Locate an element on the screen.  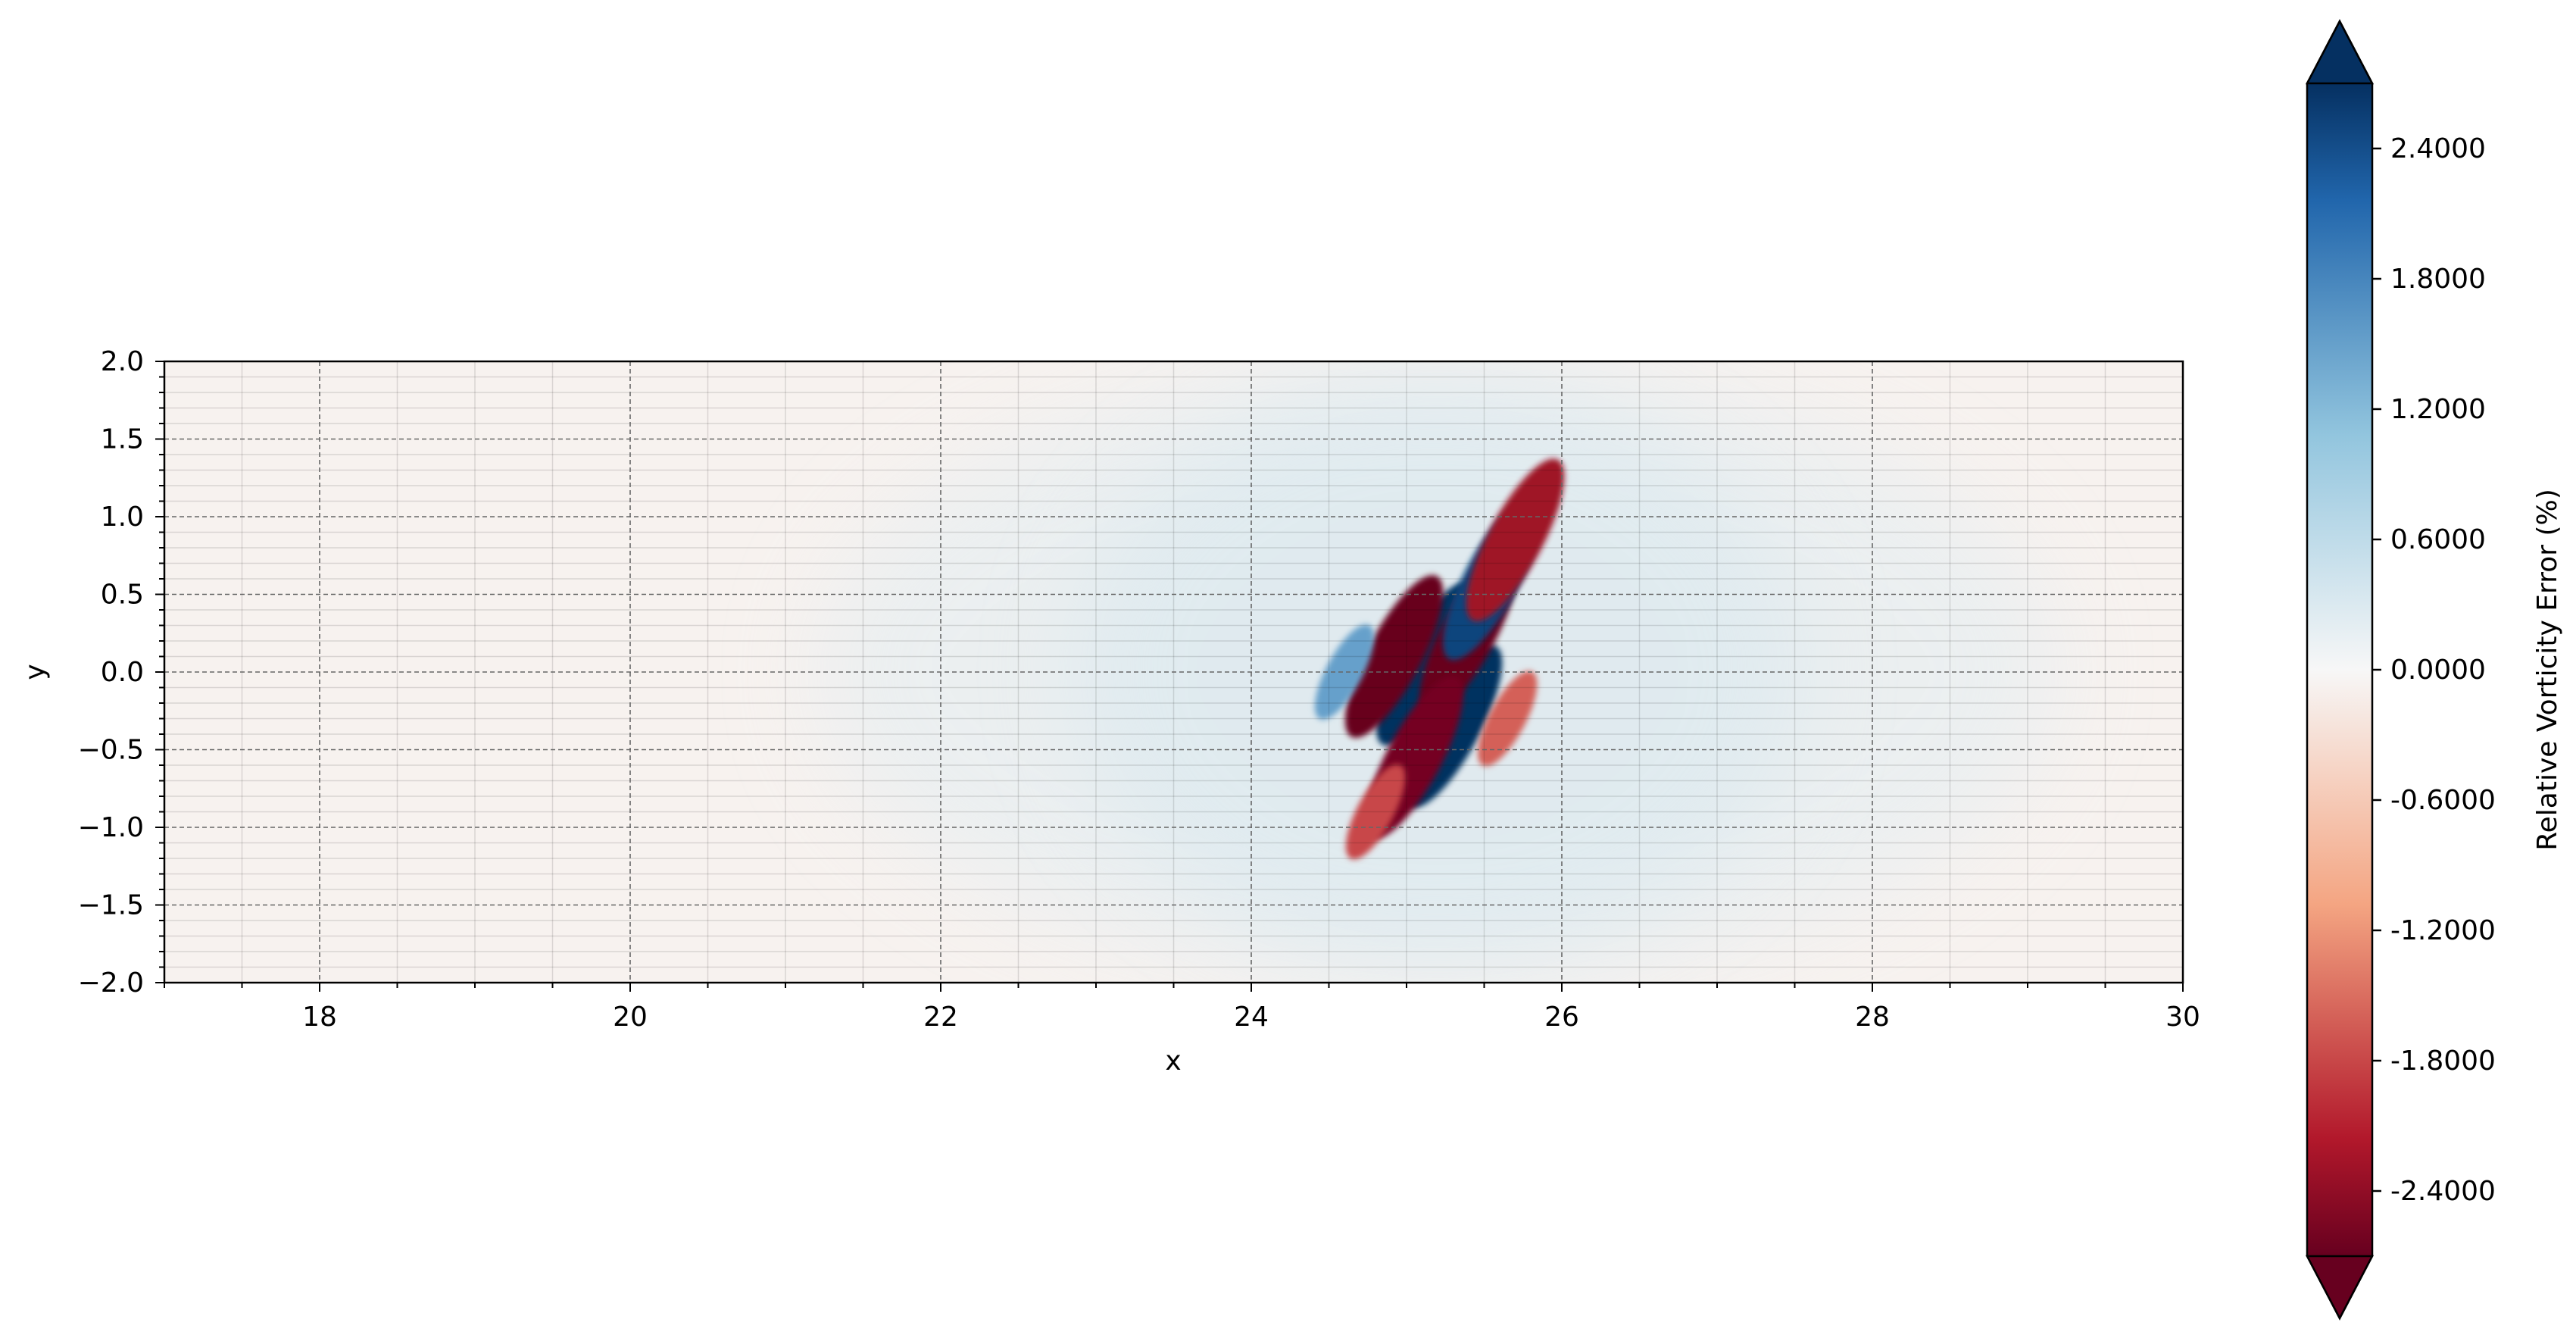
colorbar-tick-label: 0.0000 is located at coordinates (2438, 670).